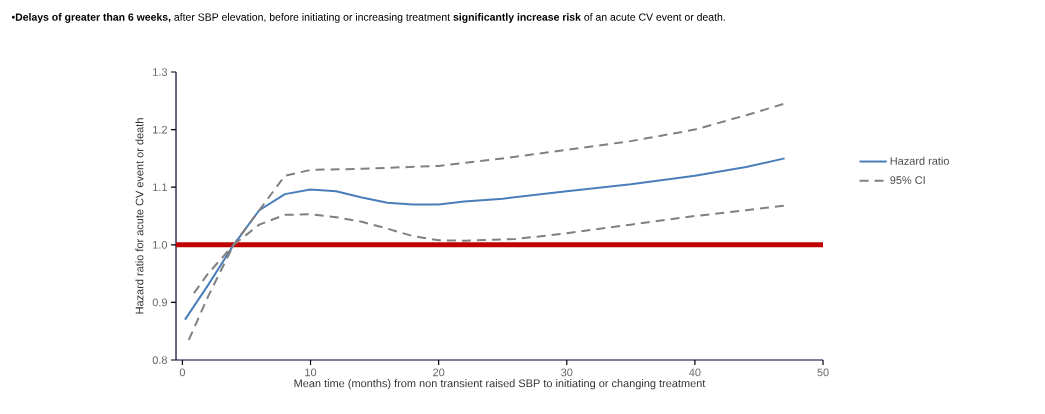 This screenshot has height=414, width=1045. I want to click on legend-label: 95% CI, so click(907, 180).